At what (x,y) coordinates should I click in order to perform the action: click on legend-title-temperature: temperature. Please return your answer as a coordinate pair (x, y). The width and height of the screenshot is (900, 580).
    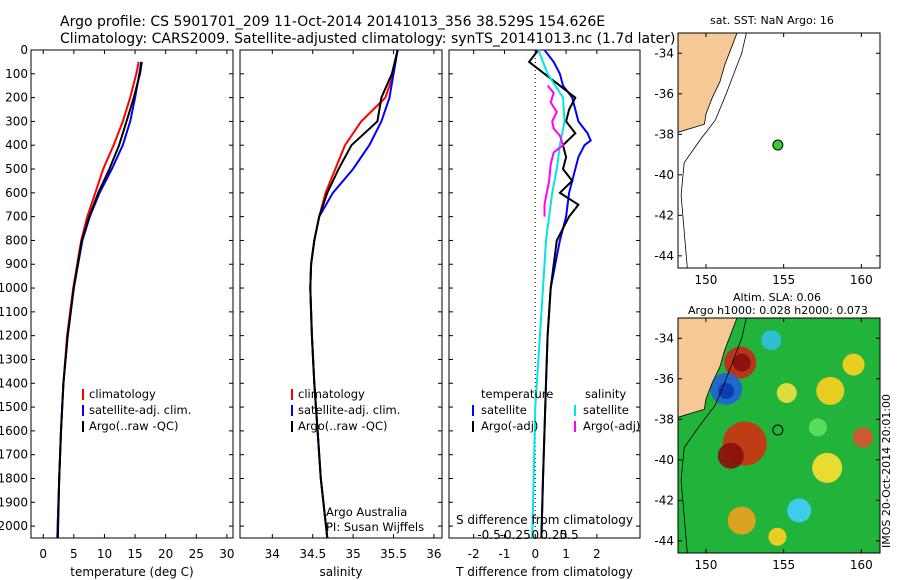
    Looking at the image, I should click on (517, 394).